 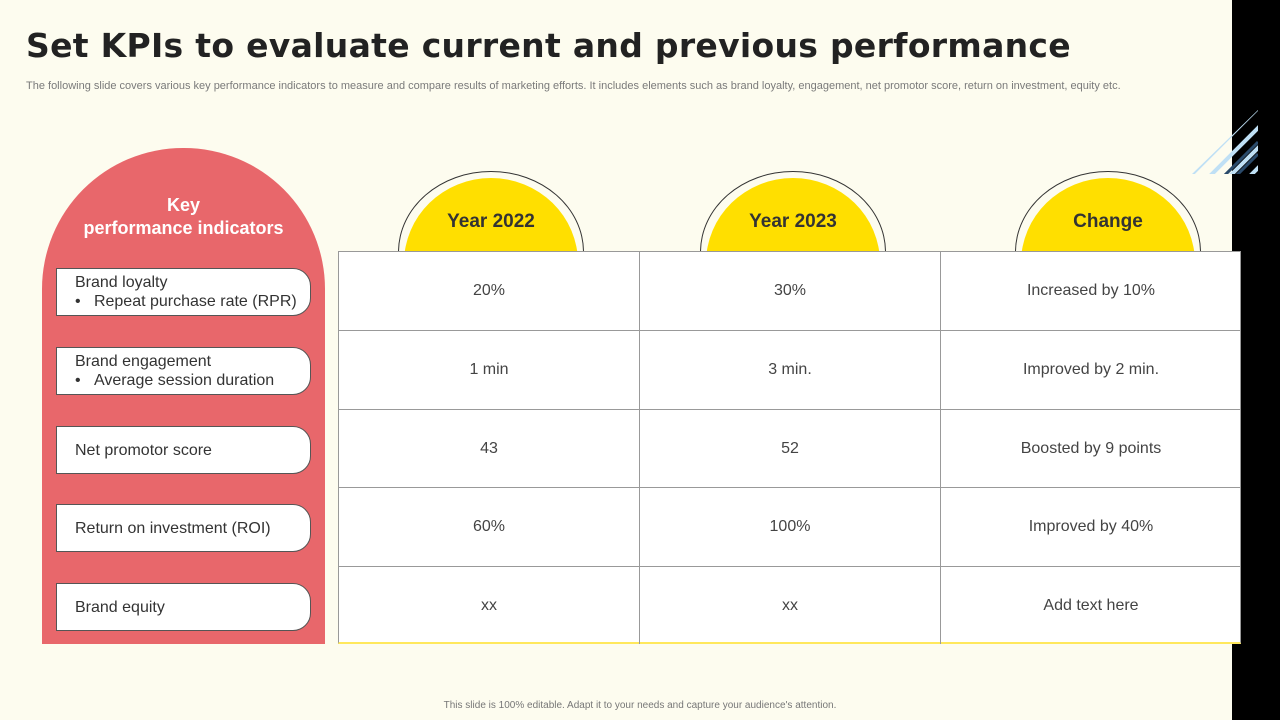 What do you see at coordinates (489, 448) in the screenshot?
I see `table-cell: 43` at bounding box center [489, 448].